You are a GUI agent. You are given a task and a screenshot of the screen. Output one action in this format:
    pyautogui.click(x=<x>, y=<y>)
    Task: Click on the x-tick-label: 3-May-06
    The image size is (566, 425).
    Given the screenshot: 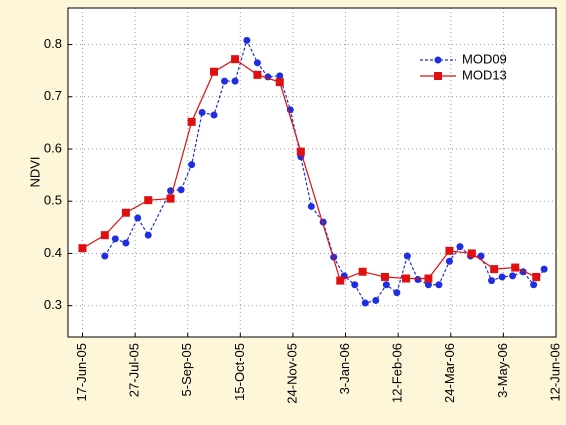 What is the action you would take?
    pyautogui.click(x=502, y=370)
    